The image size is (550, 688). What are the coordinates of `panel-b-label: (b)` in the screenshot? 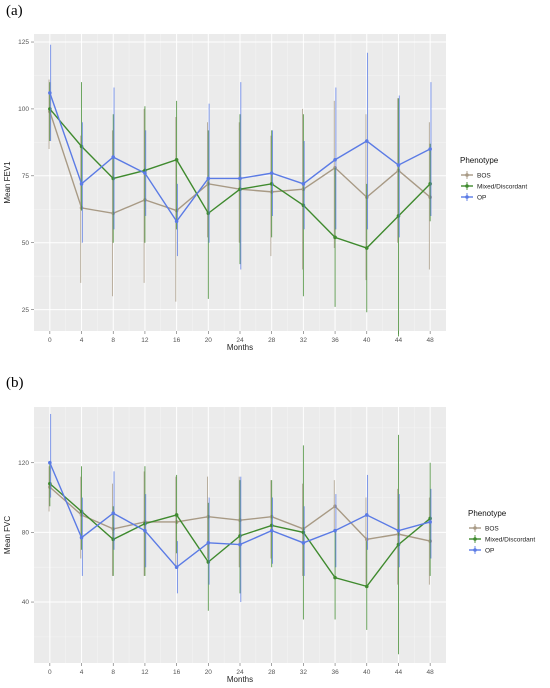 It's located at (15, 383).